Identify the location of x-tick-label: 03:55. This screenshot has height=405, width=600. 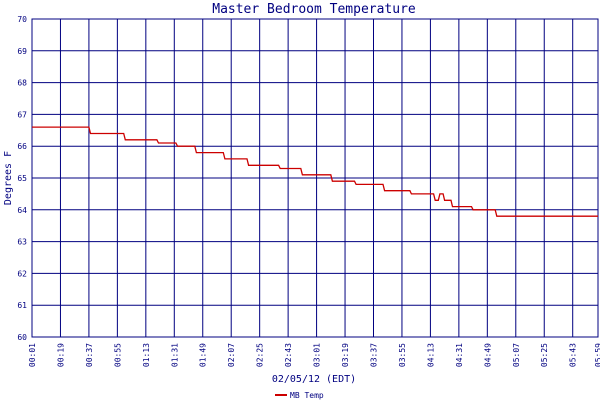
(402, 355).